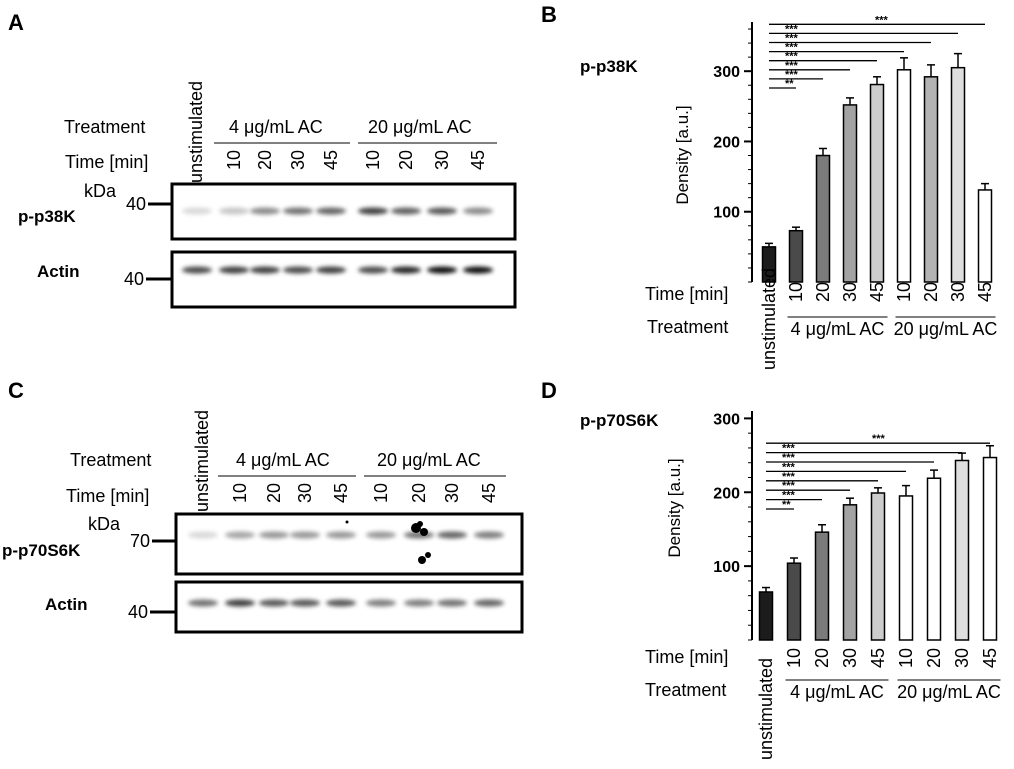 Image resolution: width=1014 pixels, height=769 pixels. I want to click on blot-actin-a, so click(343, 279).